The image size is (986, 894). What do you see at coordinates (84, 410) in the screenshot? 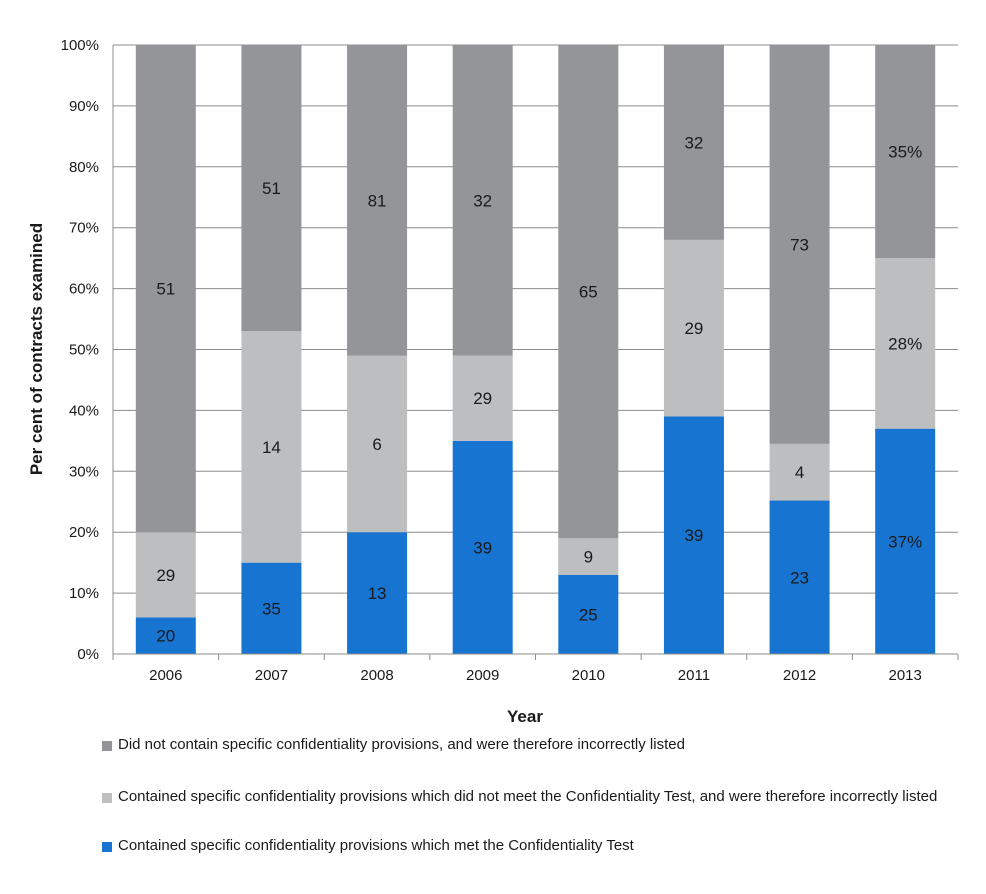
I see `y-tick-label: 40%` at bounding box center [84, 410].